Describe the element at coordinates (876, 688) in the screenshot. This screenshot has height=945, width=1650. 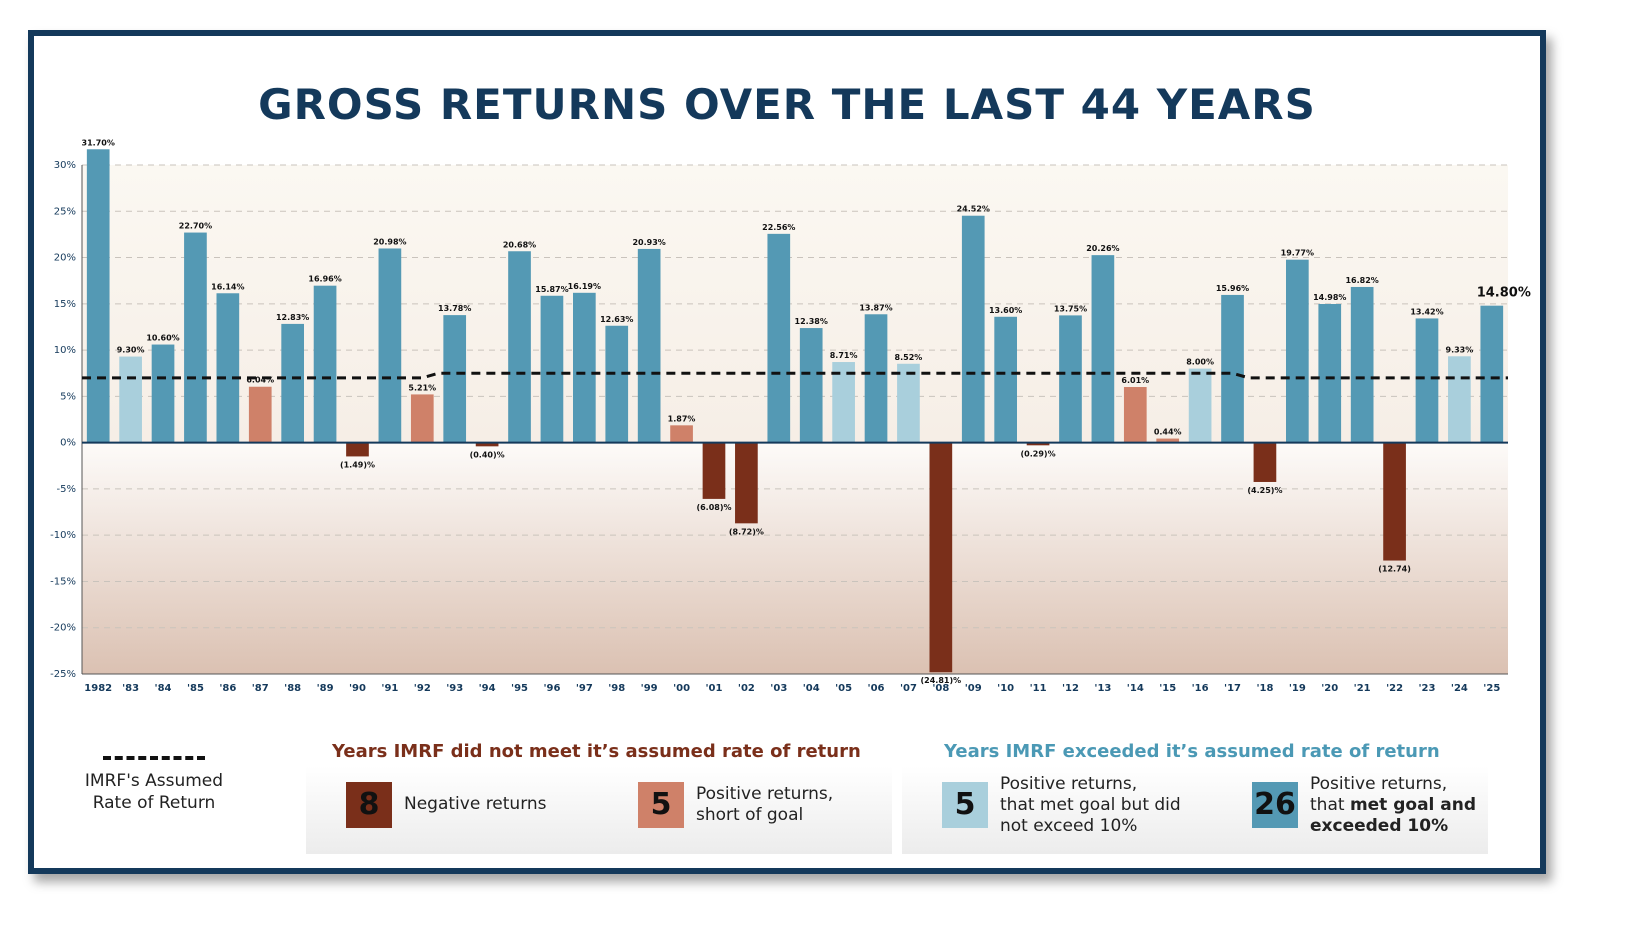
I see `x-tick-label: '06` at that location.